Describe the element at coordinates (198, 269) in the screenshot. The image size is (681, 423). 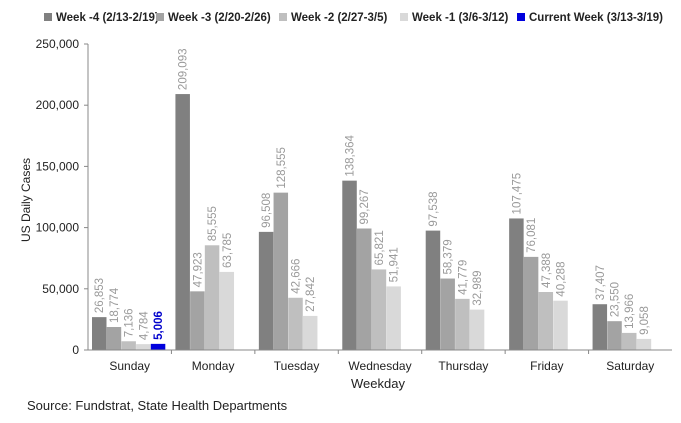
I see `data-label: 47,923` at that location.